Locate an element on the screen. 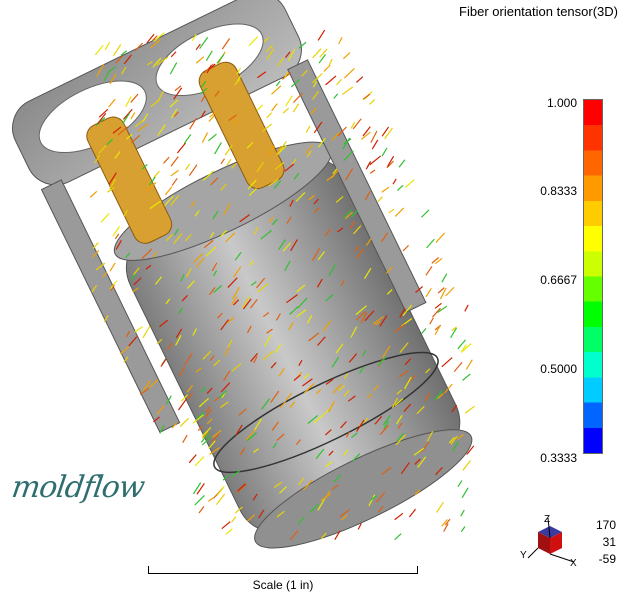 This screenshot has width=626, height=594. legend-label-2: 0.8333 is located at coordinates (558, 191).